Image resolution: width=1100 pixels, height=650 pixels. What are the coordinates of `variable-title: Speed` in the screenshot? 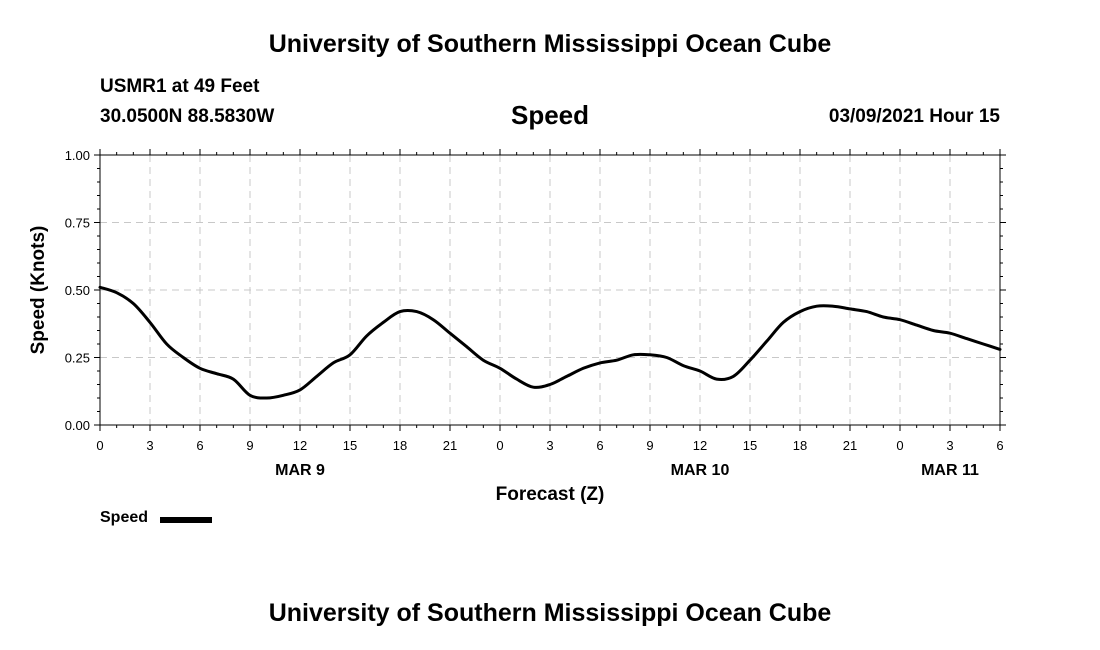 It's located at (550, 115).